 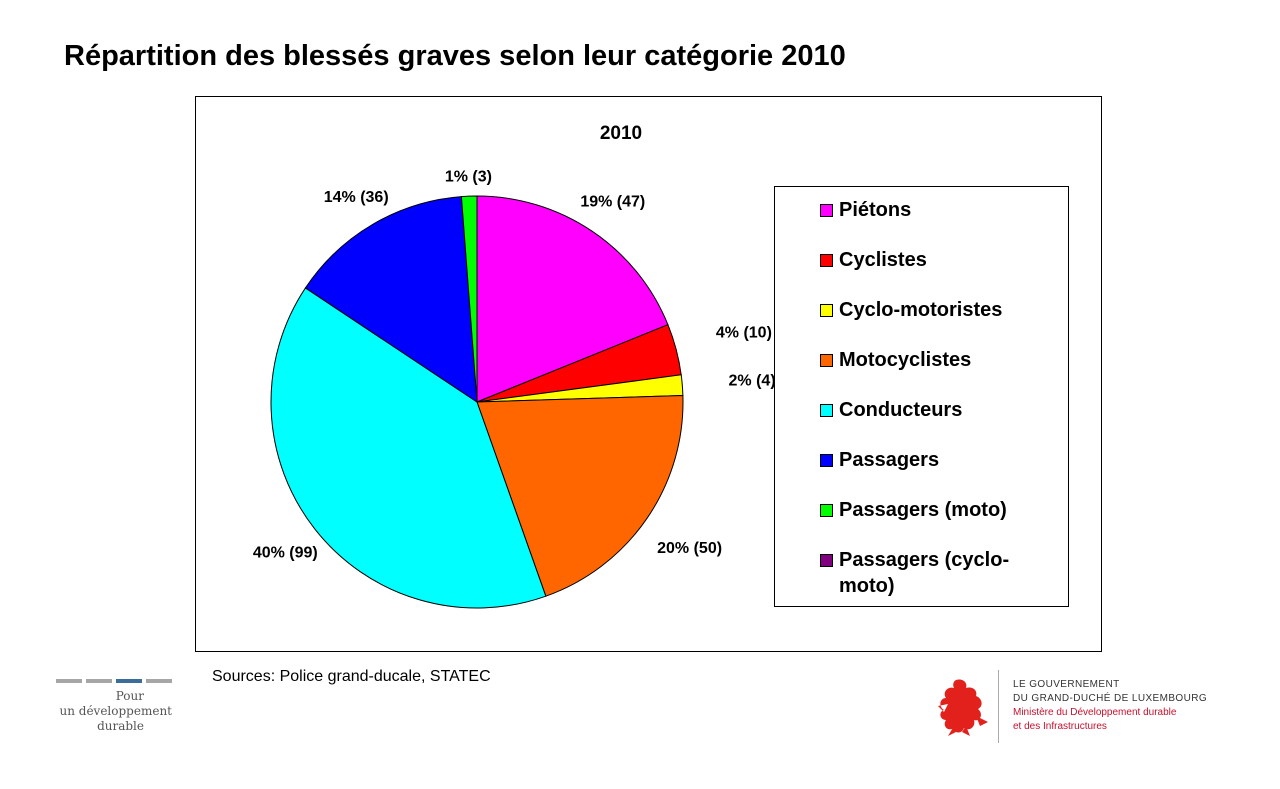 I want to click on legend-label: Cyclo-motoristes, so click(x=921, y=310).